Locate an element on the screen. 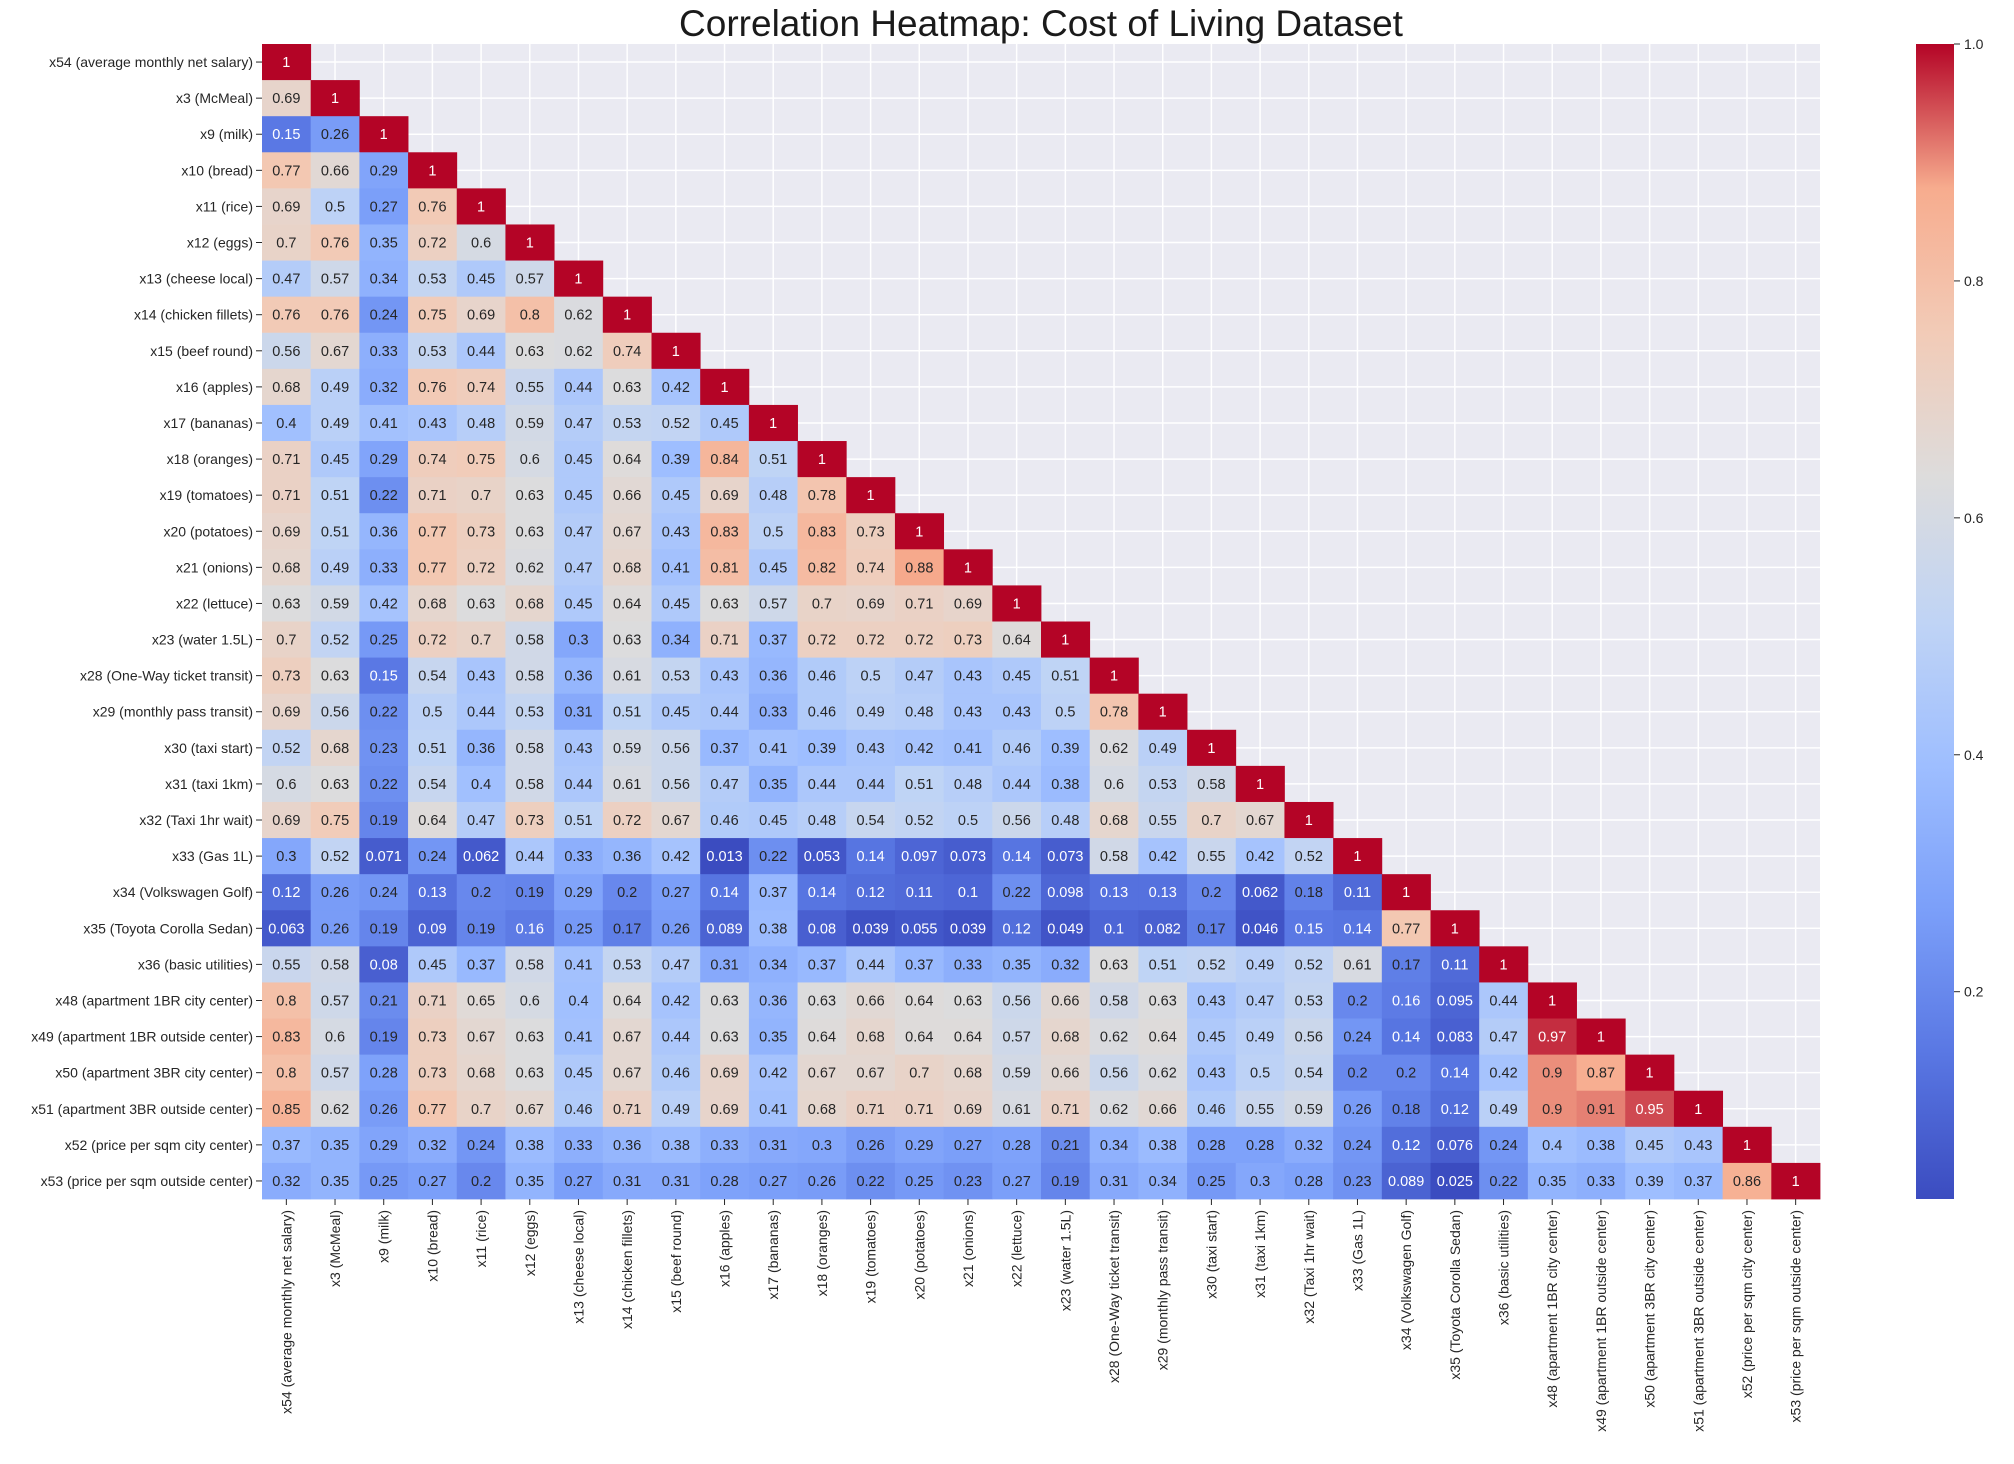 Image resolution: width=2014 pixels, height=1464 pixels. cell-value-label: 0.49 is located at coordinates (335, 388).